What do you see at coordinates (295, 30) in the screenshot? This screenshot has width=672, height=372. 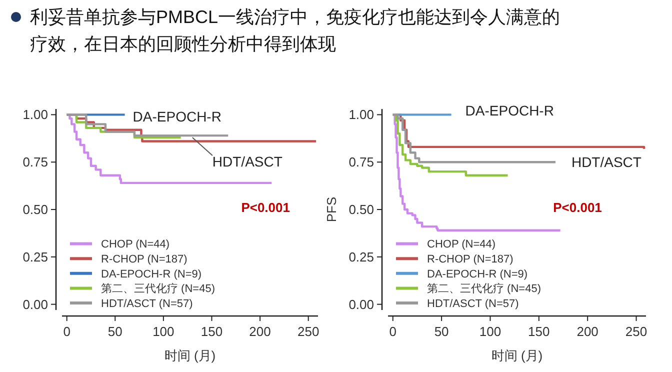 I see `chart-title: 利妥昔单抗参与PMBCL一线治疗中，免疫化疗也能达到令人满意的疗效，在日本的回顾性分析中得到体现` at bounding box center [295, 30].